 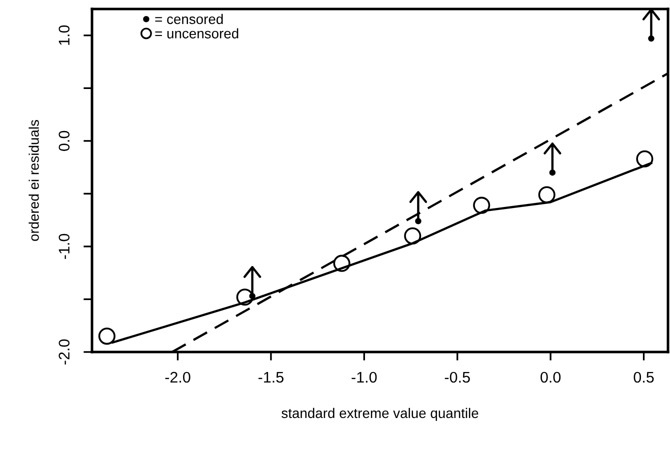 I want to click on x-axis-title: standard extreme value quantile, so click(x=380, y=414).